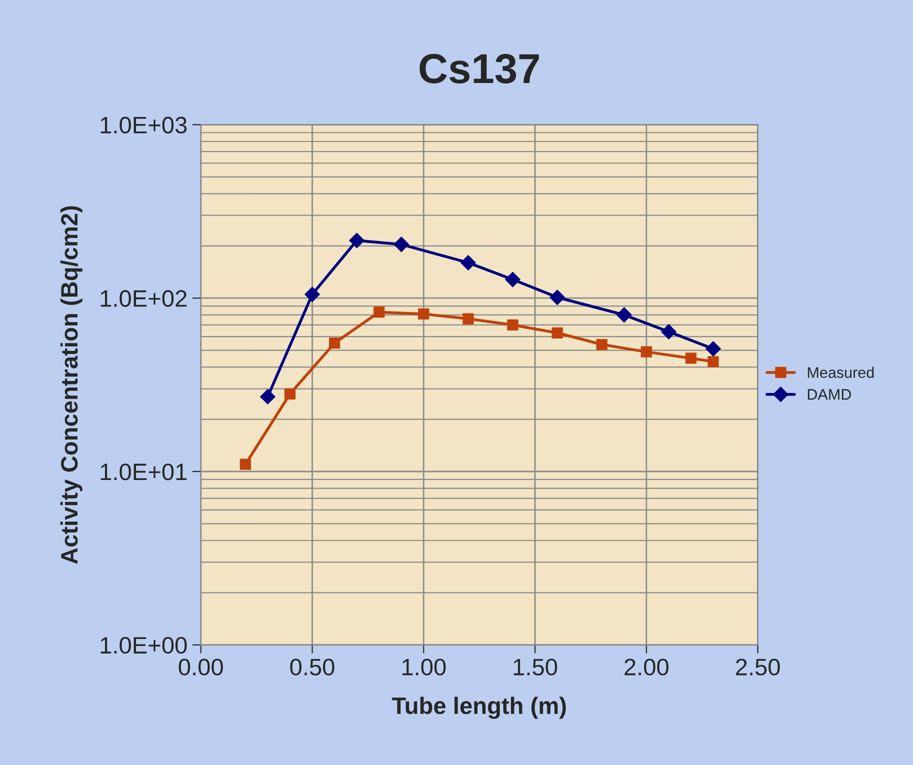 The width and height of the screenshot is (913, 765). I want to click on legend-label: Measured, so click(841, 372).